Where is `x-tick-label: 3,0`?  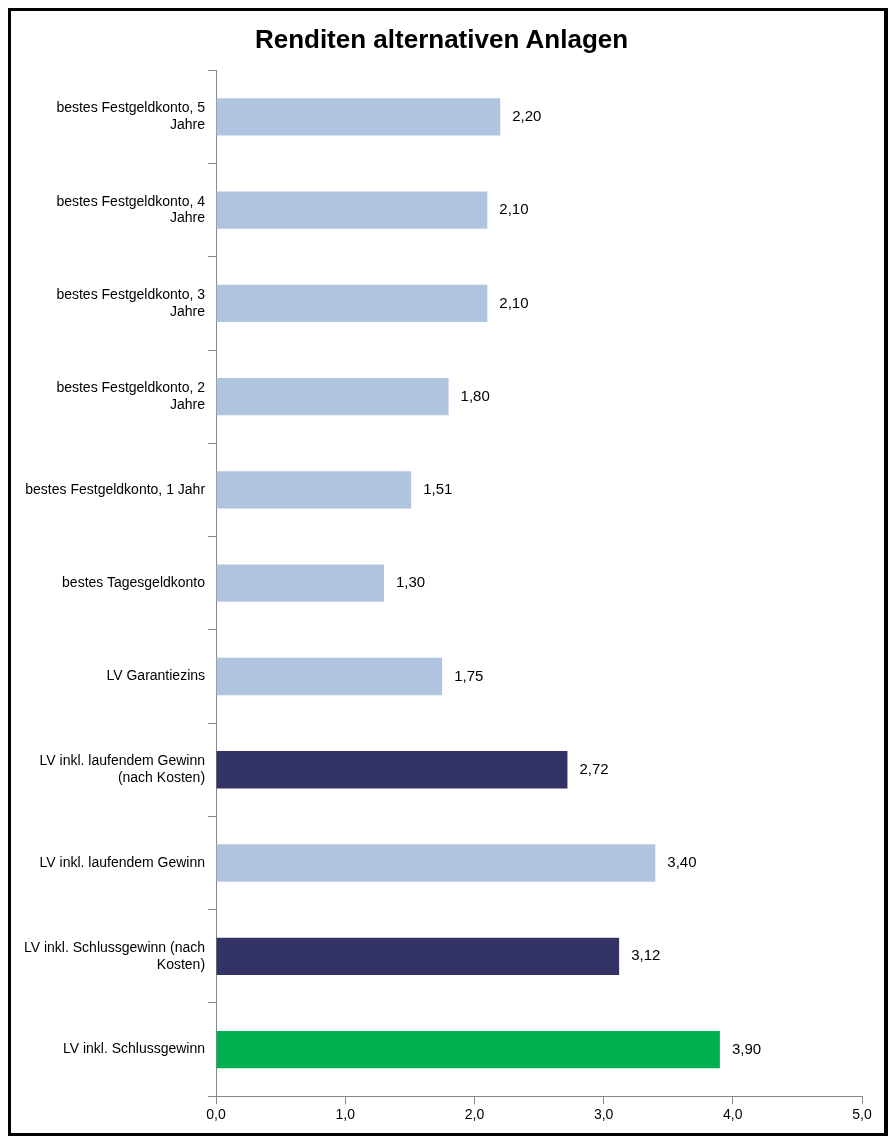 x-tick-label: 3,0 is located at coordinates (603, 1114).